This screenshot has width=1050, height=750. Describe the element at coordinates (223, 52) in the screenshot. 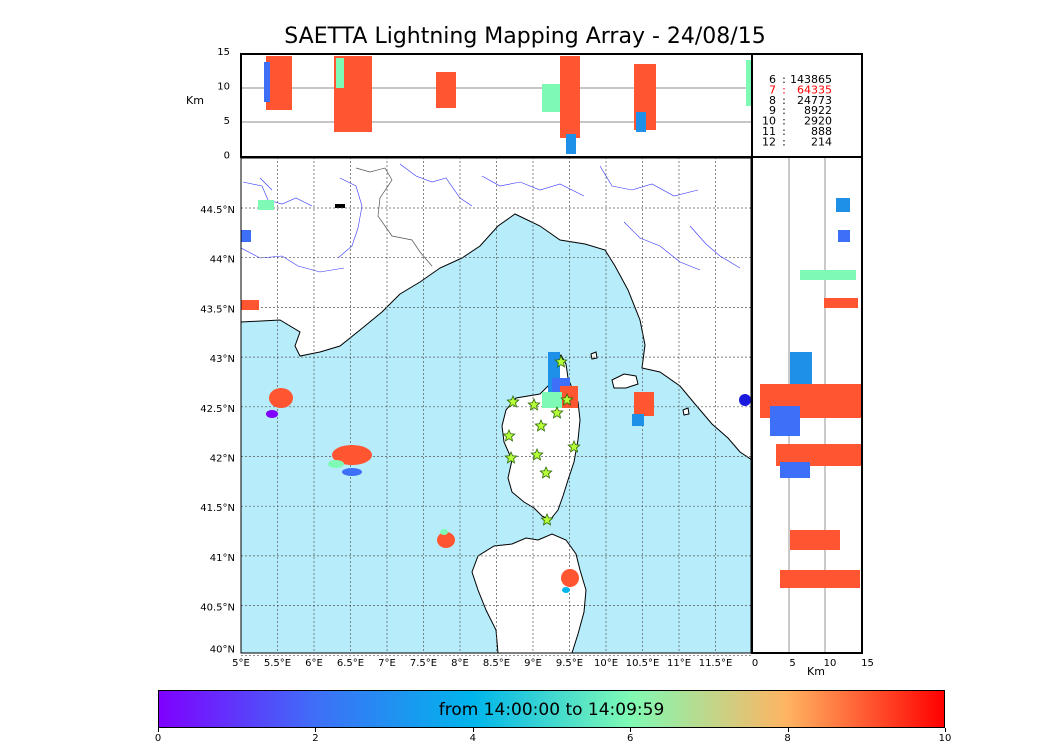

I see `altitude-tick-label: 15` at that location.